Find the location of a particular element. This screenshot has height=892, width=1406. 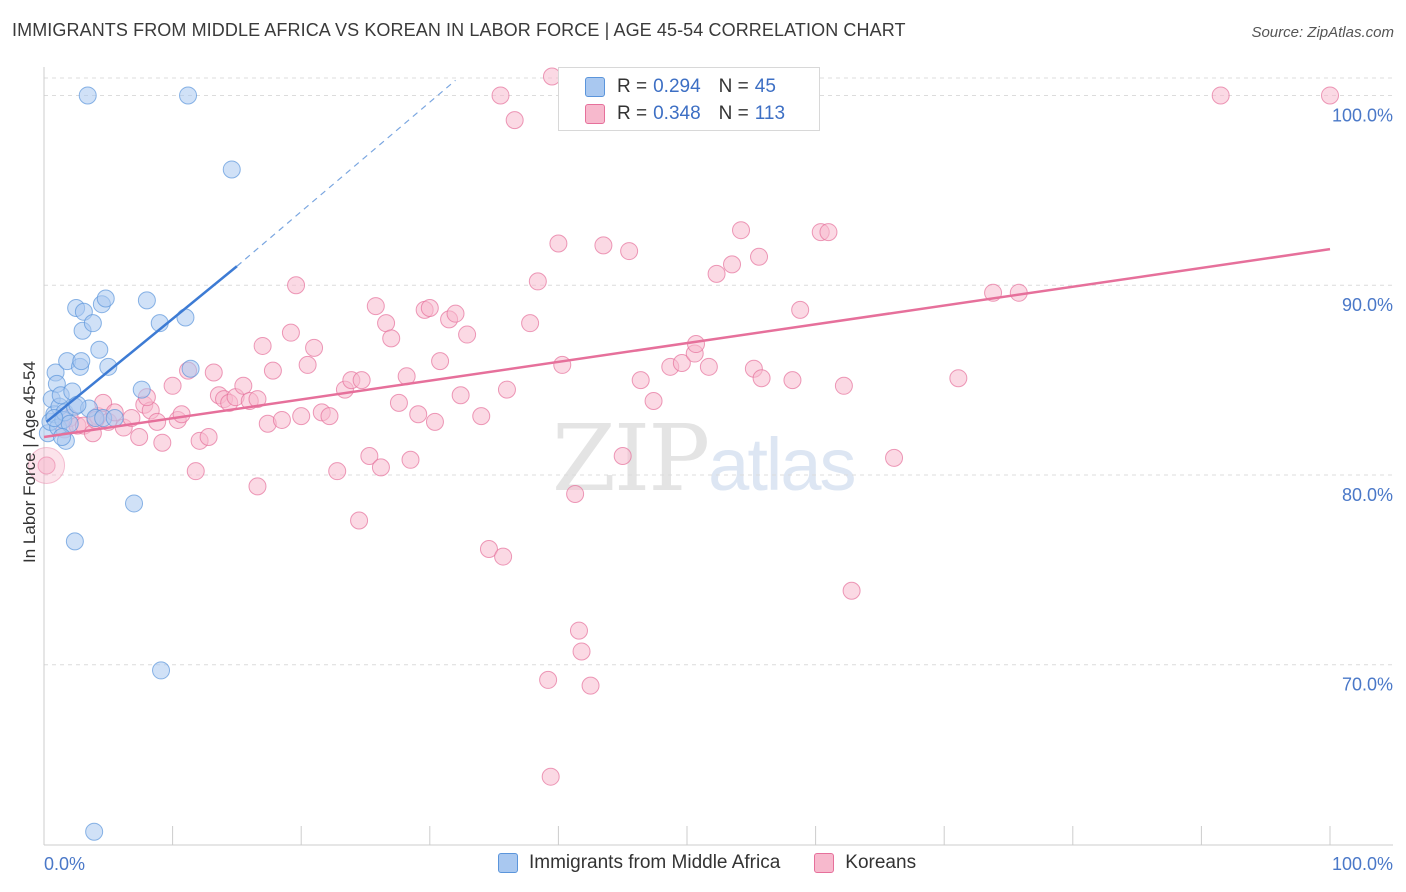

n-label: N = is located at coordinates (733, 113).